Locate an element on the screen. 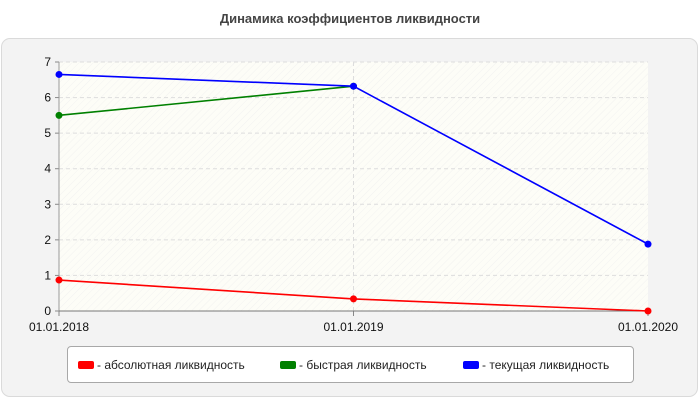 The image size is (700, 400). legend-item-quick: - быстрая ликвидность is located at coordinates (353, 364).